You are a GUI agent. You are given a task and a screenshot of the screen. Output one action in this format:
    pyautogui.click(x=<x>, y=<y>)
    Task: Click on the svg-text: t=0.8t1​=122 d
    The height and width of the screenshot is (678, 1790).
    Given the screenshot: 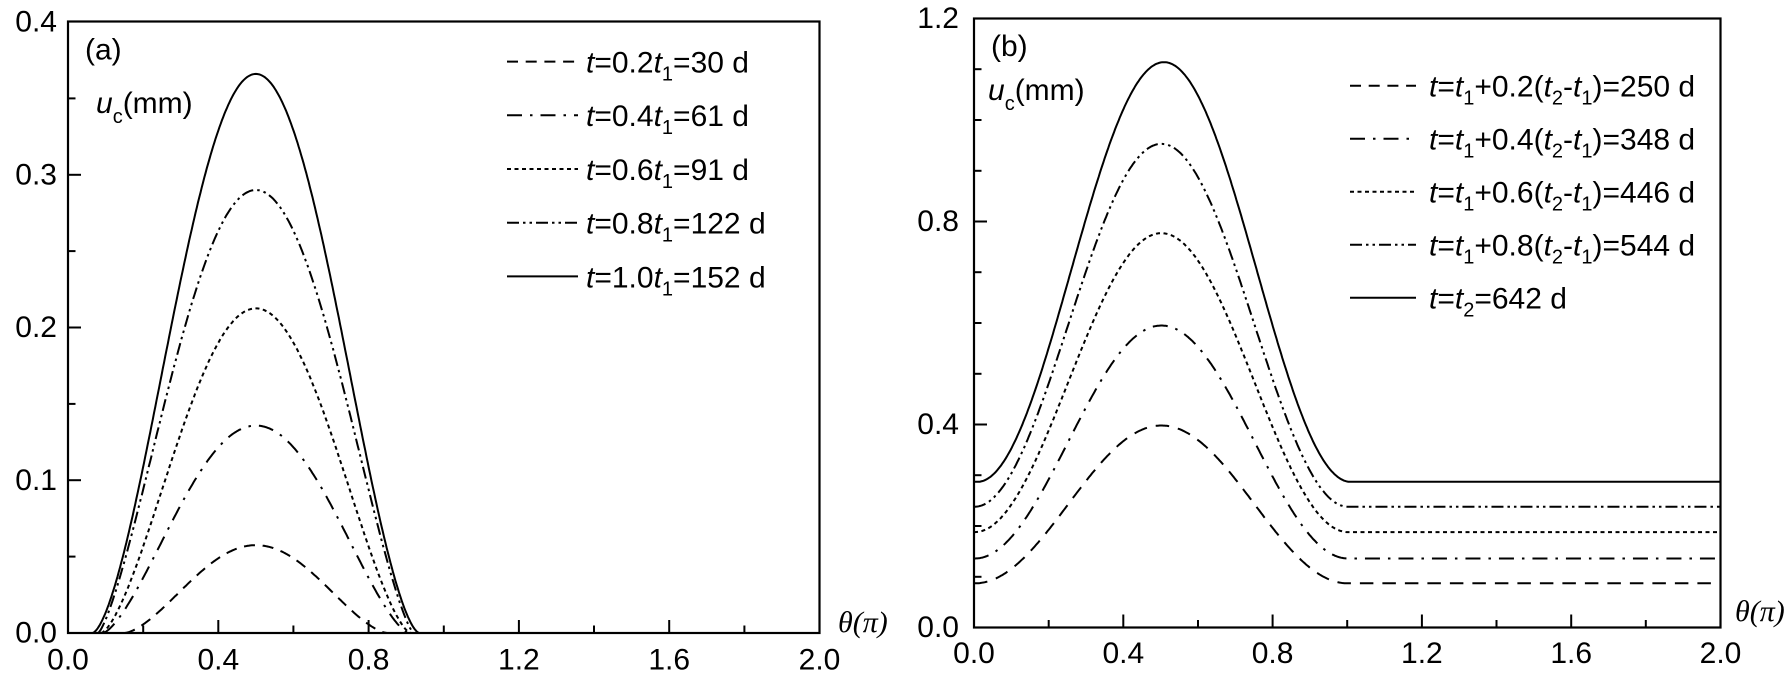 What is the action you would take?
    pyautogui.click(x=676, y=227)
    